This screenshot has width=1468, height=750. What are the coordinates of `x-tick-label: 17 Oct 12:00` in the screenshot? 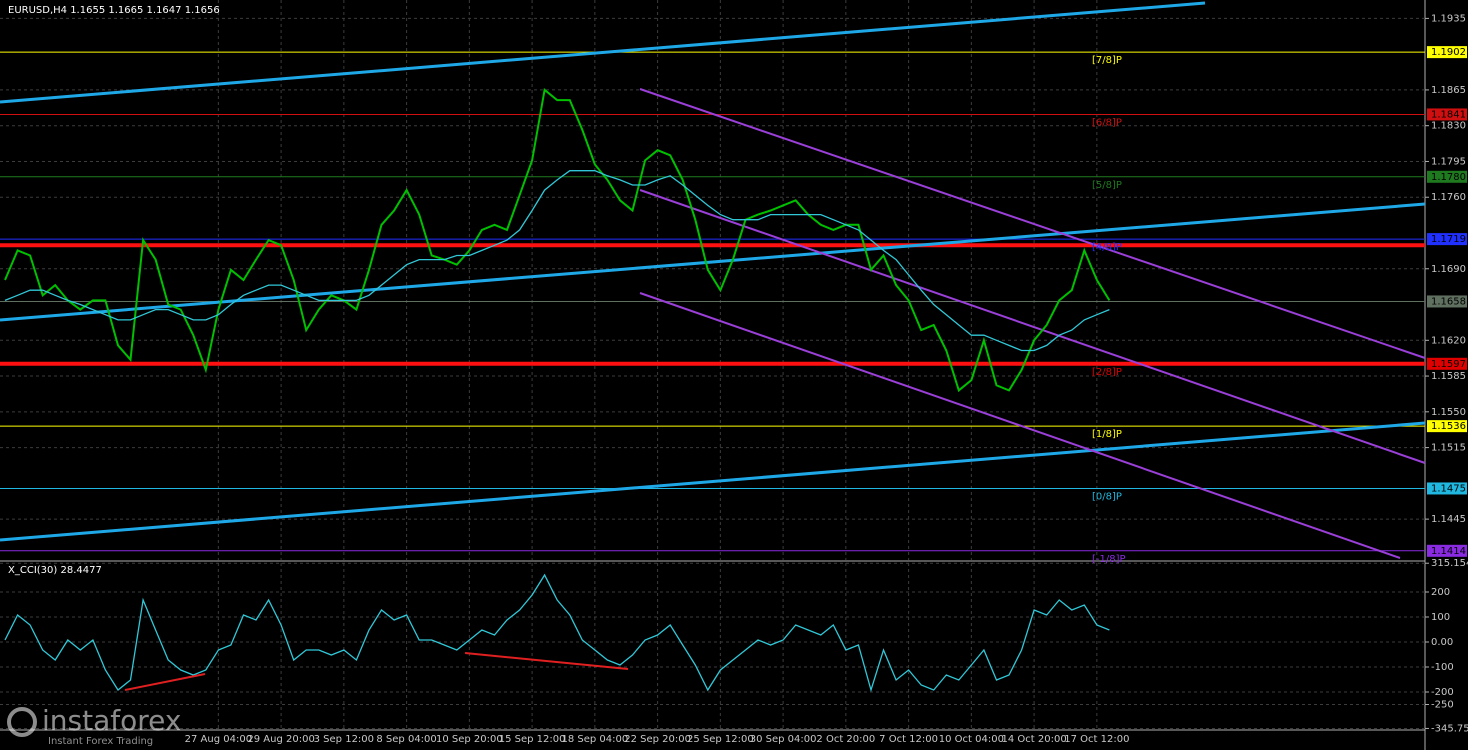 It's located at (1096, 739).